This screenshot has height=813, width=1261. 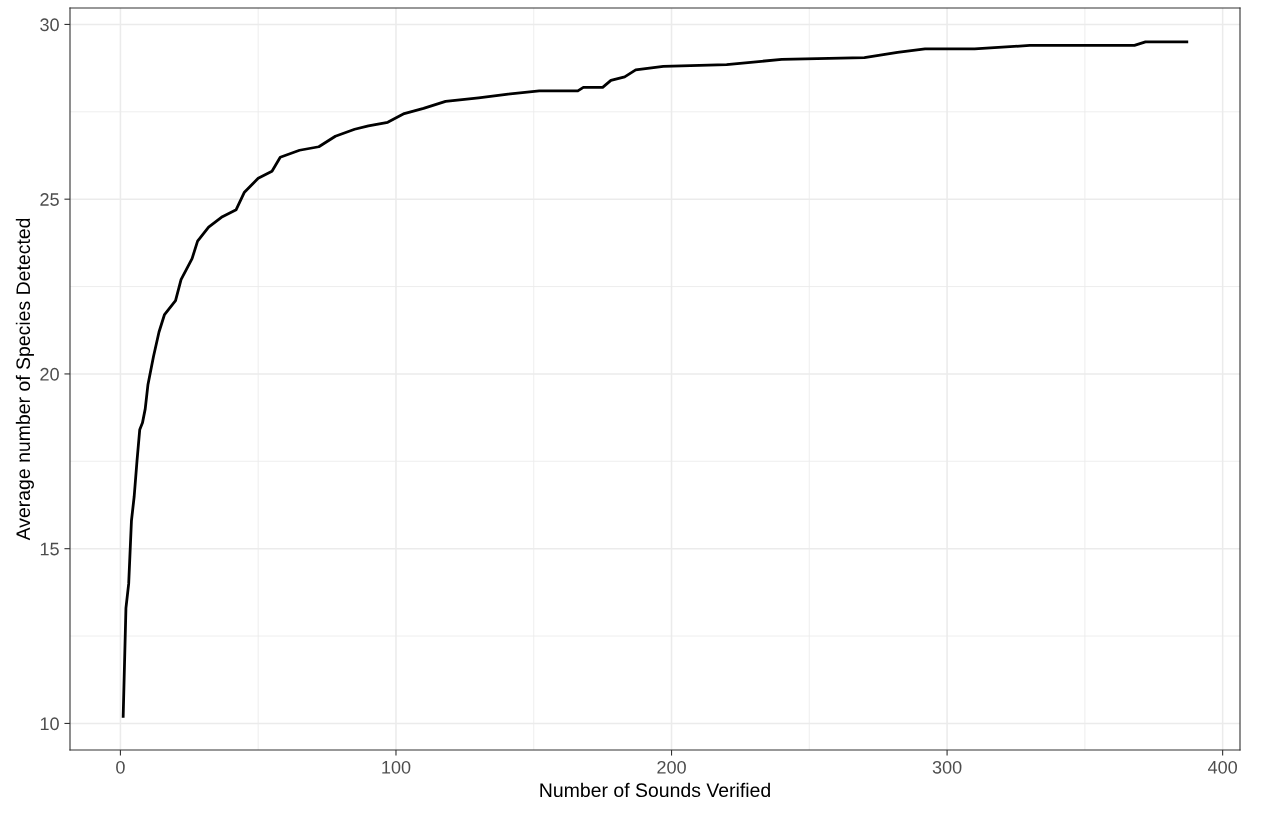 What do you see at coordinates (49, 549) in the screenshot?
I see `y-tick-label: 15` at bounding box center [49, 549].